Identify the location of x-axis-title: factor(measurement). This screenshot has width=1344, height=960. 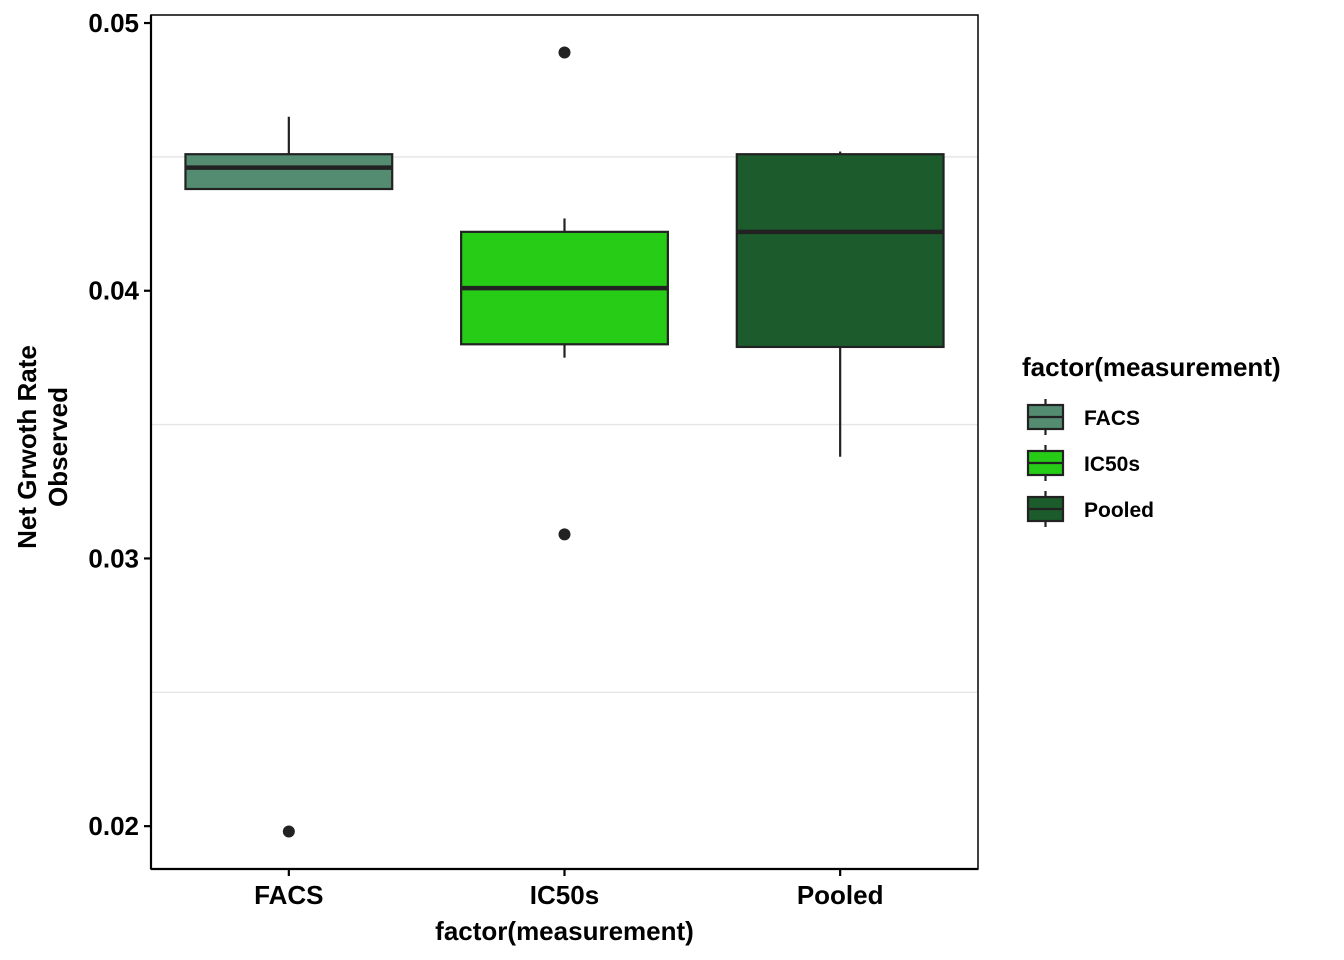
(564, 931).